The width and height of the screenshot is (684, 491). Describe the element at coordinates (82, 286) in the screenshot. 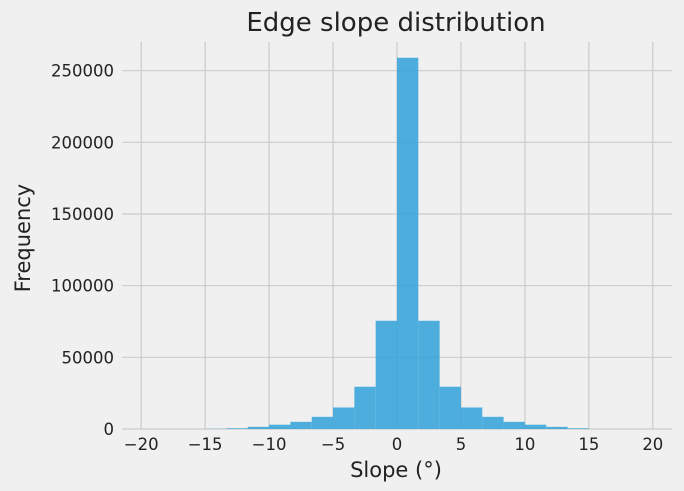

I see `y-tick-label: 100000` at that location.